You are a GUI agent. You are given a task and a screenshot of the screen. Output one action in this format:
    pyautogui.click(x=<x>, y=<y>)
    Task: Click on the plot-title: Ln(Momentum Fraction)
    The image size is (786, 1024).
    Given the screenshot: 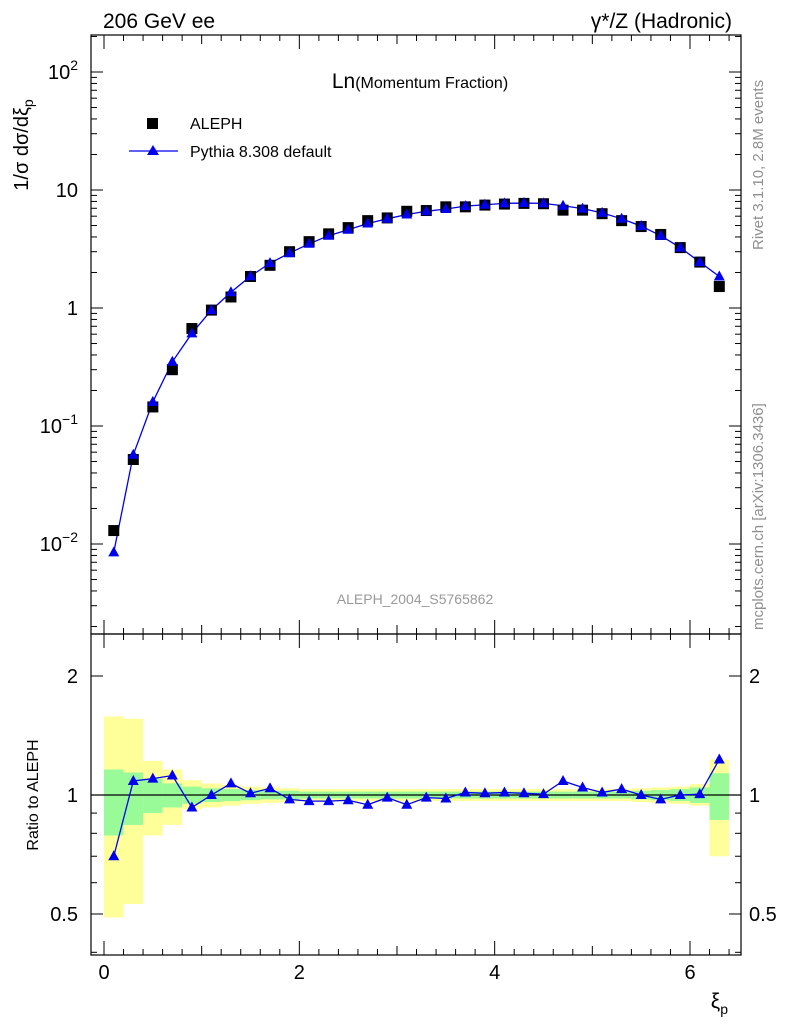 What is the action you would take?
    pyautogui.click(x=420, y=81)
    